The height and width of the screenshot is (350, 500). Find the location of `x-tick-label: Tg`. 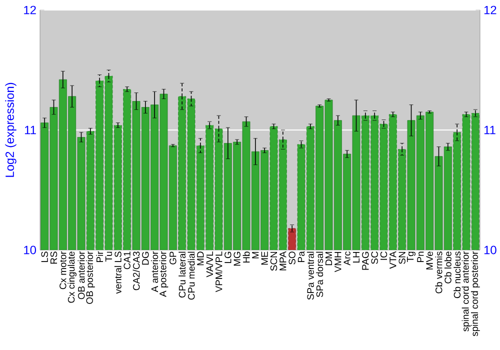

x-tick-label: Tg is located at coordinates (411, 257).